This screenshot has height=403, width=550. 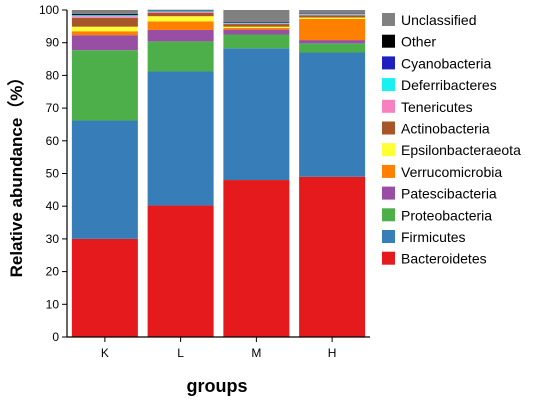 I want to click on y-tick-label: 80, so click(x=53, y=75).